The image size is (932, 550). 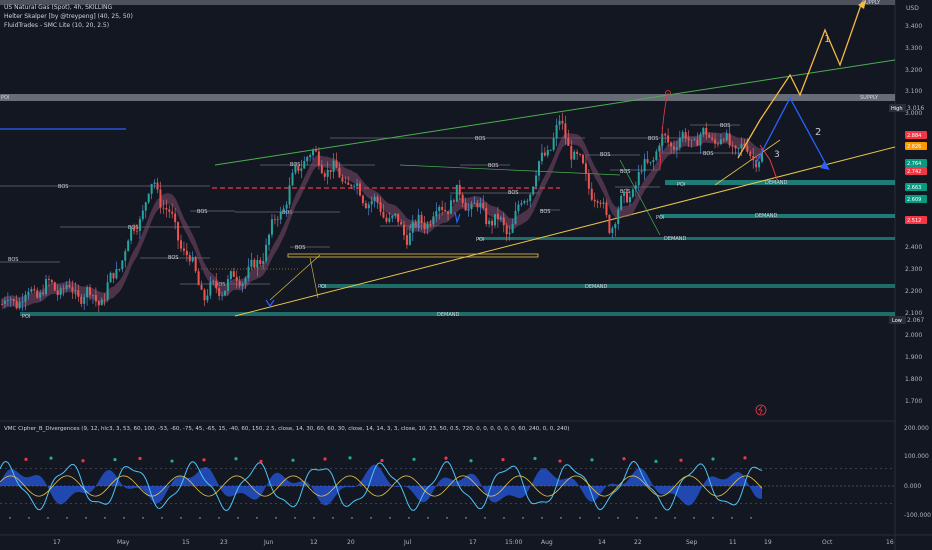 What do you see at coordinates (897, 109) in the screenshot?
I see `high-label: High` at bounding box center [897, 109].